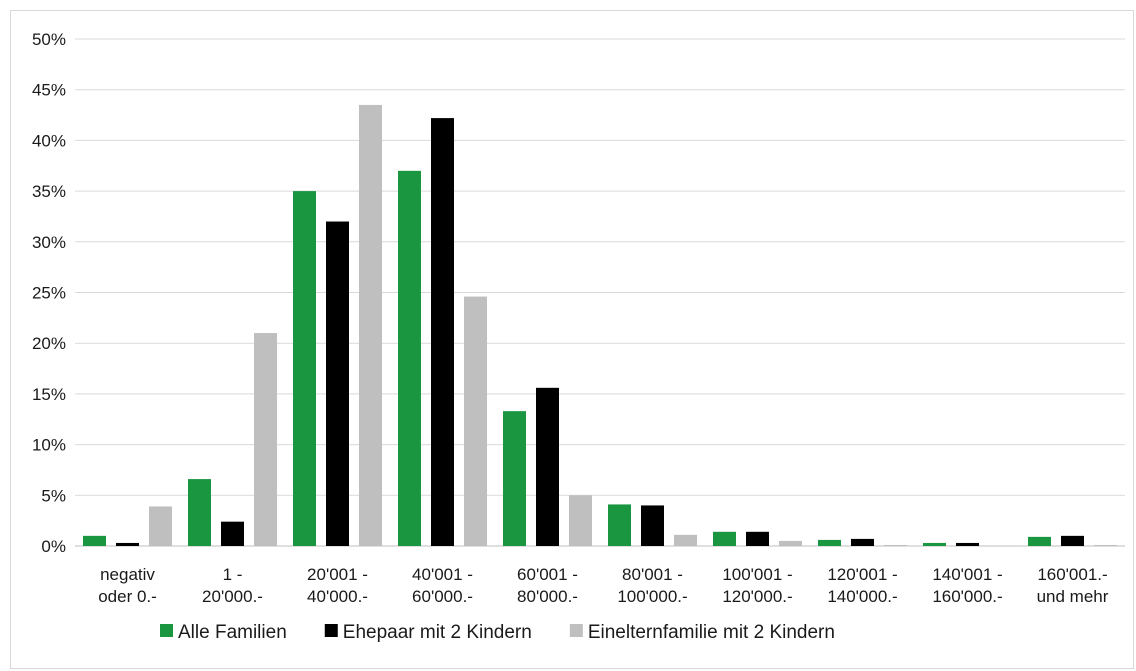 The width and height of the screenshot is (1136, 671). I want to click on x-tick-label-line: 120'001 -, so click(862, 574).